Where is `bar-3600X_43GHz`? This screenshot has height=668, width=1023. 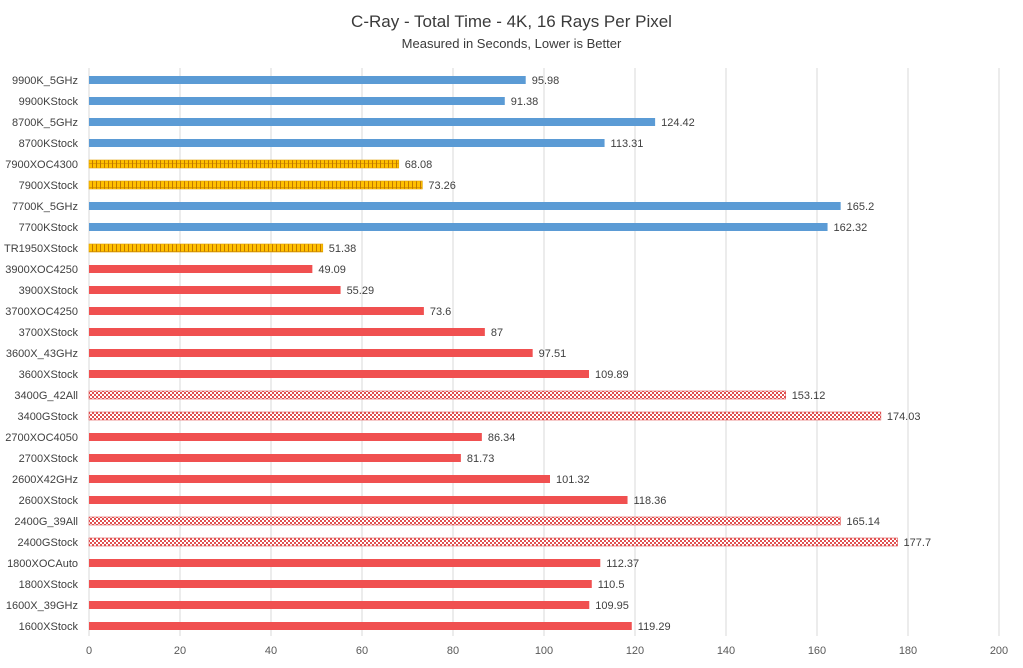
bar-3600X_43GHz is located at coordinates (311, 353).